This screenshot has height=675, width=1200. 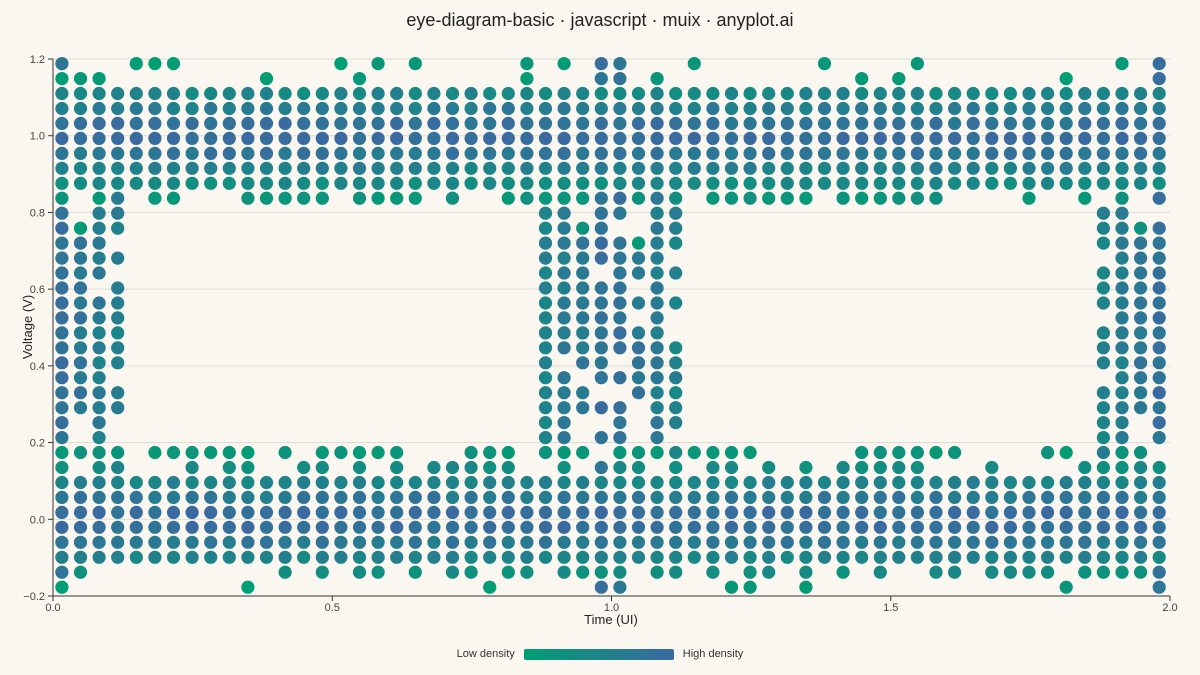 What do you see at coordinates (485, 654) in the screenshot?
I see `legend-low-label: Low density` at bounding box center [485, 654].